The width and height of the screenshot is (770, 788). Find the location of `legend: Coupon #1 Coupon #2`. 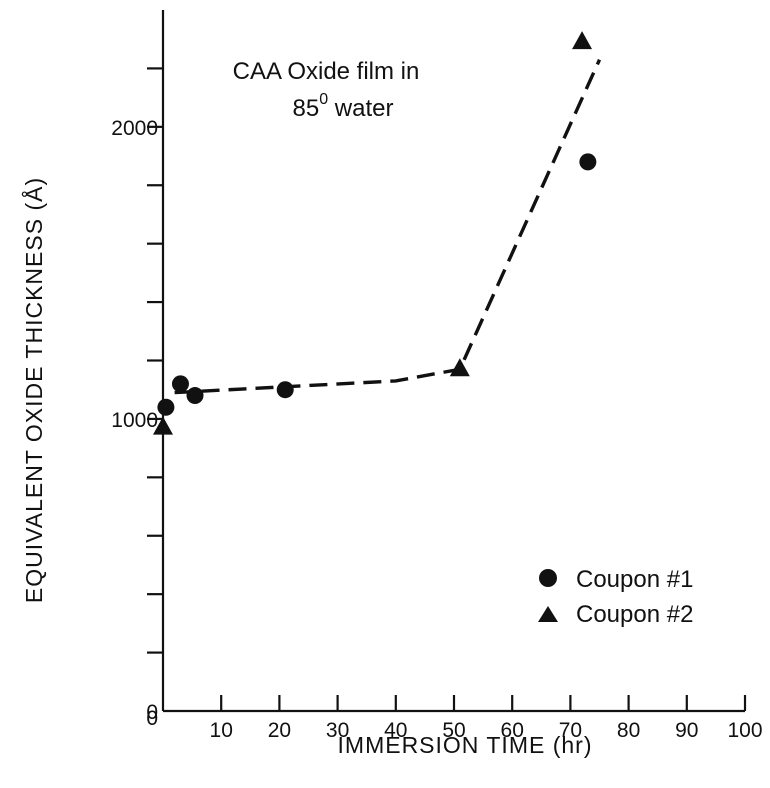

legend: Coupon #1 Coupon #2 is located at coordinates (615, 597).